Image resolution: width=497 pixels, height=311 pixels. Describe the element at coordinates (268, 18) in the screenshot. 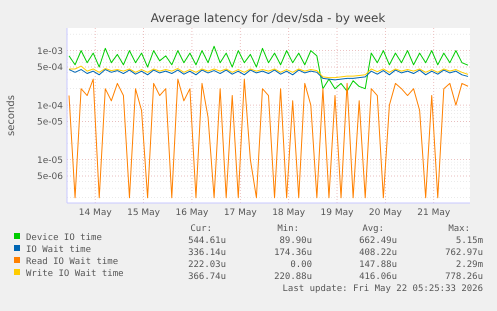

I see `chart-title: Average latency for /dev/sda - by week` at that location.